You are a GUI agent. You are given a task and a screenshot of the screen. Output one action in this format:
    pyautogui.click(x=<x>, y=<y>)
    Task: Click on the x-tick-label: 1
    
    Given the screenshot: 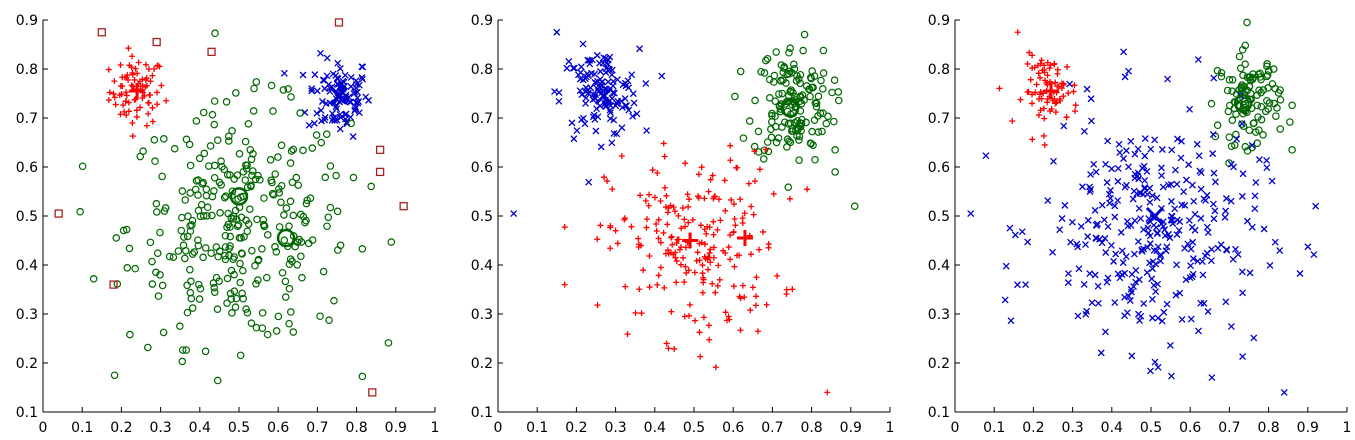 What is the action you would take?
    pyautogui.click(x=890, y=428)
    